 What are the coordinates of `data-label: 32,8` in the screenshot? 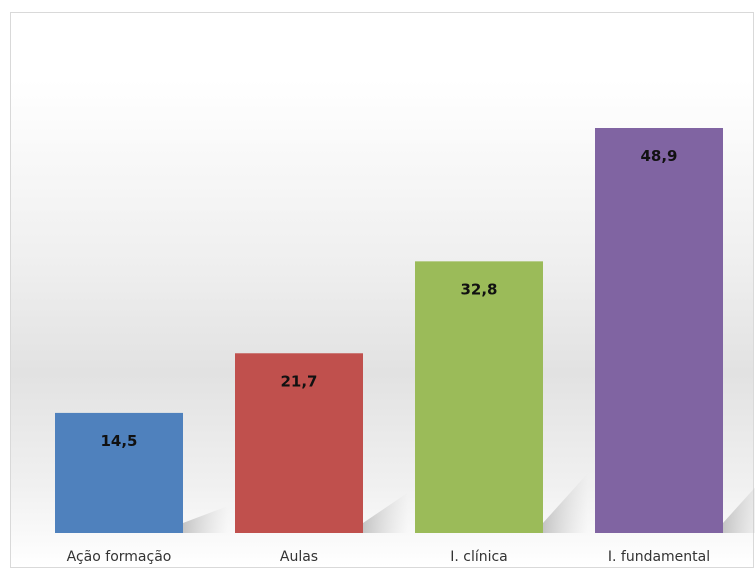 It's located at (478, 289).